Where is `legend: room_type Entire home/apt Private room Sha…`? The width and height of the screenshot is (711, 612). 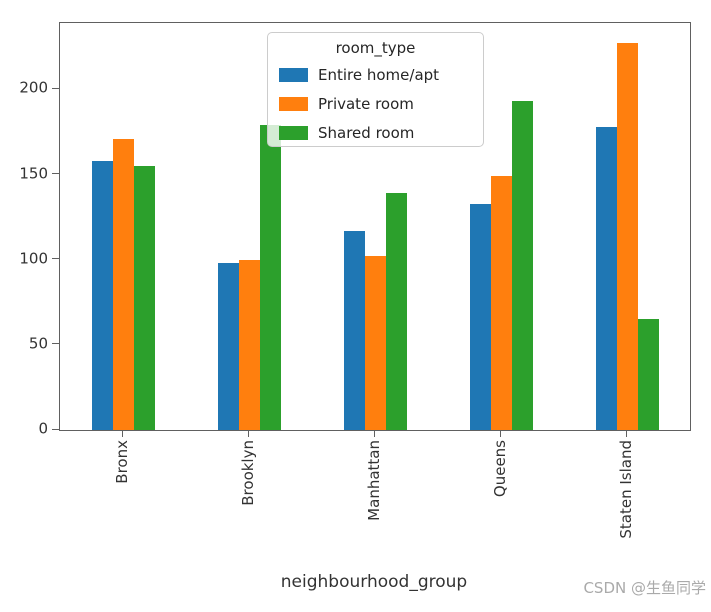
legend: room_type Entire home/apt Private room Sha… is located at coordinates (375, 89).